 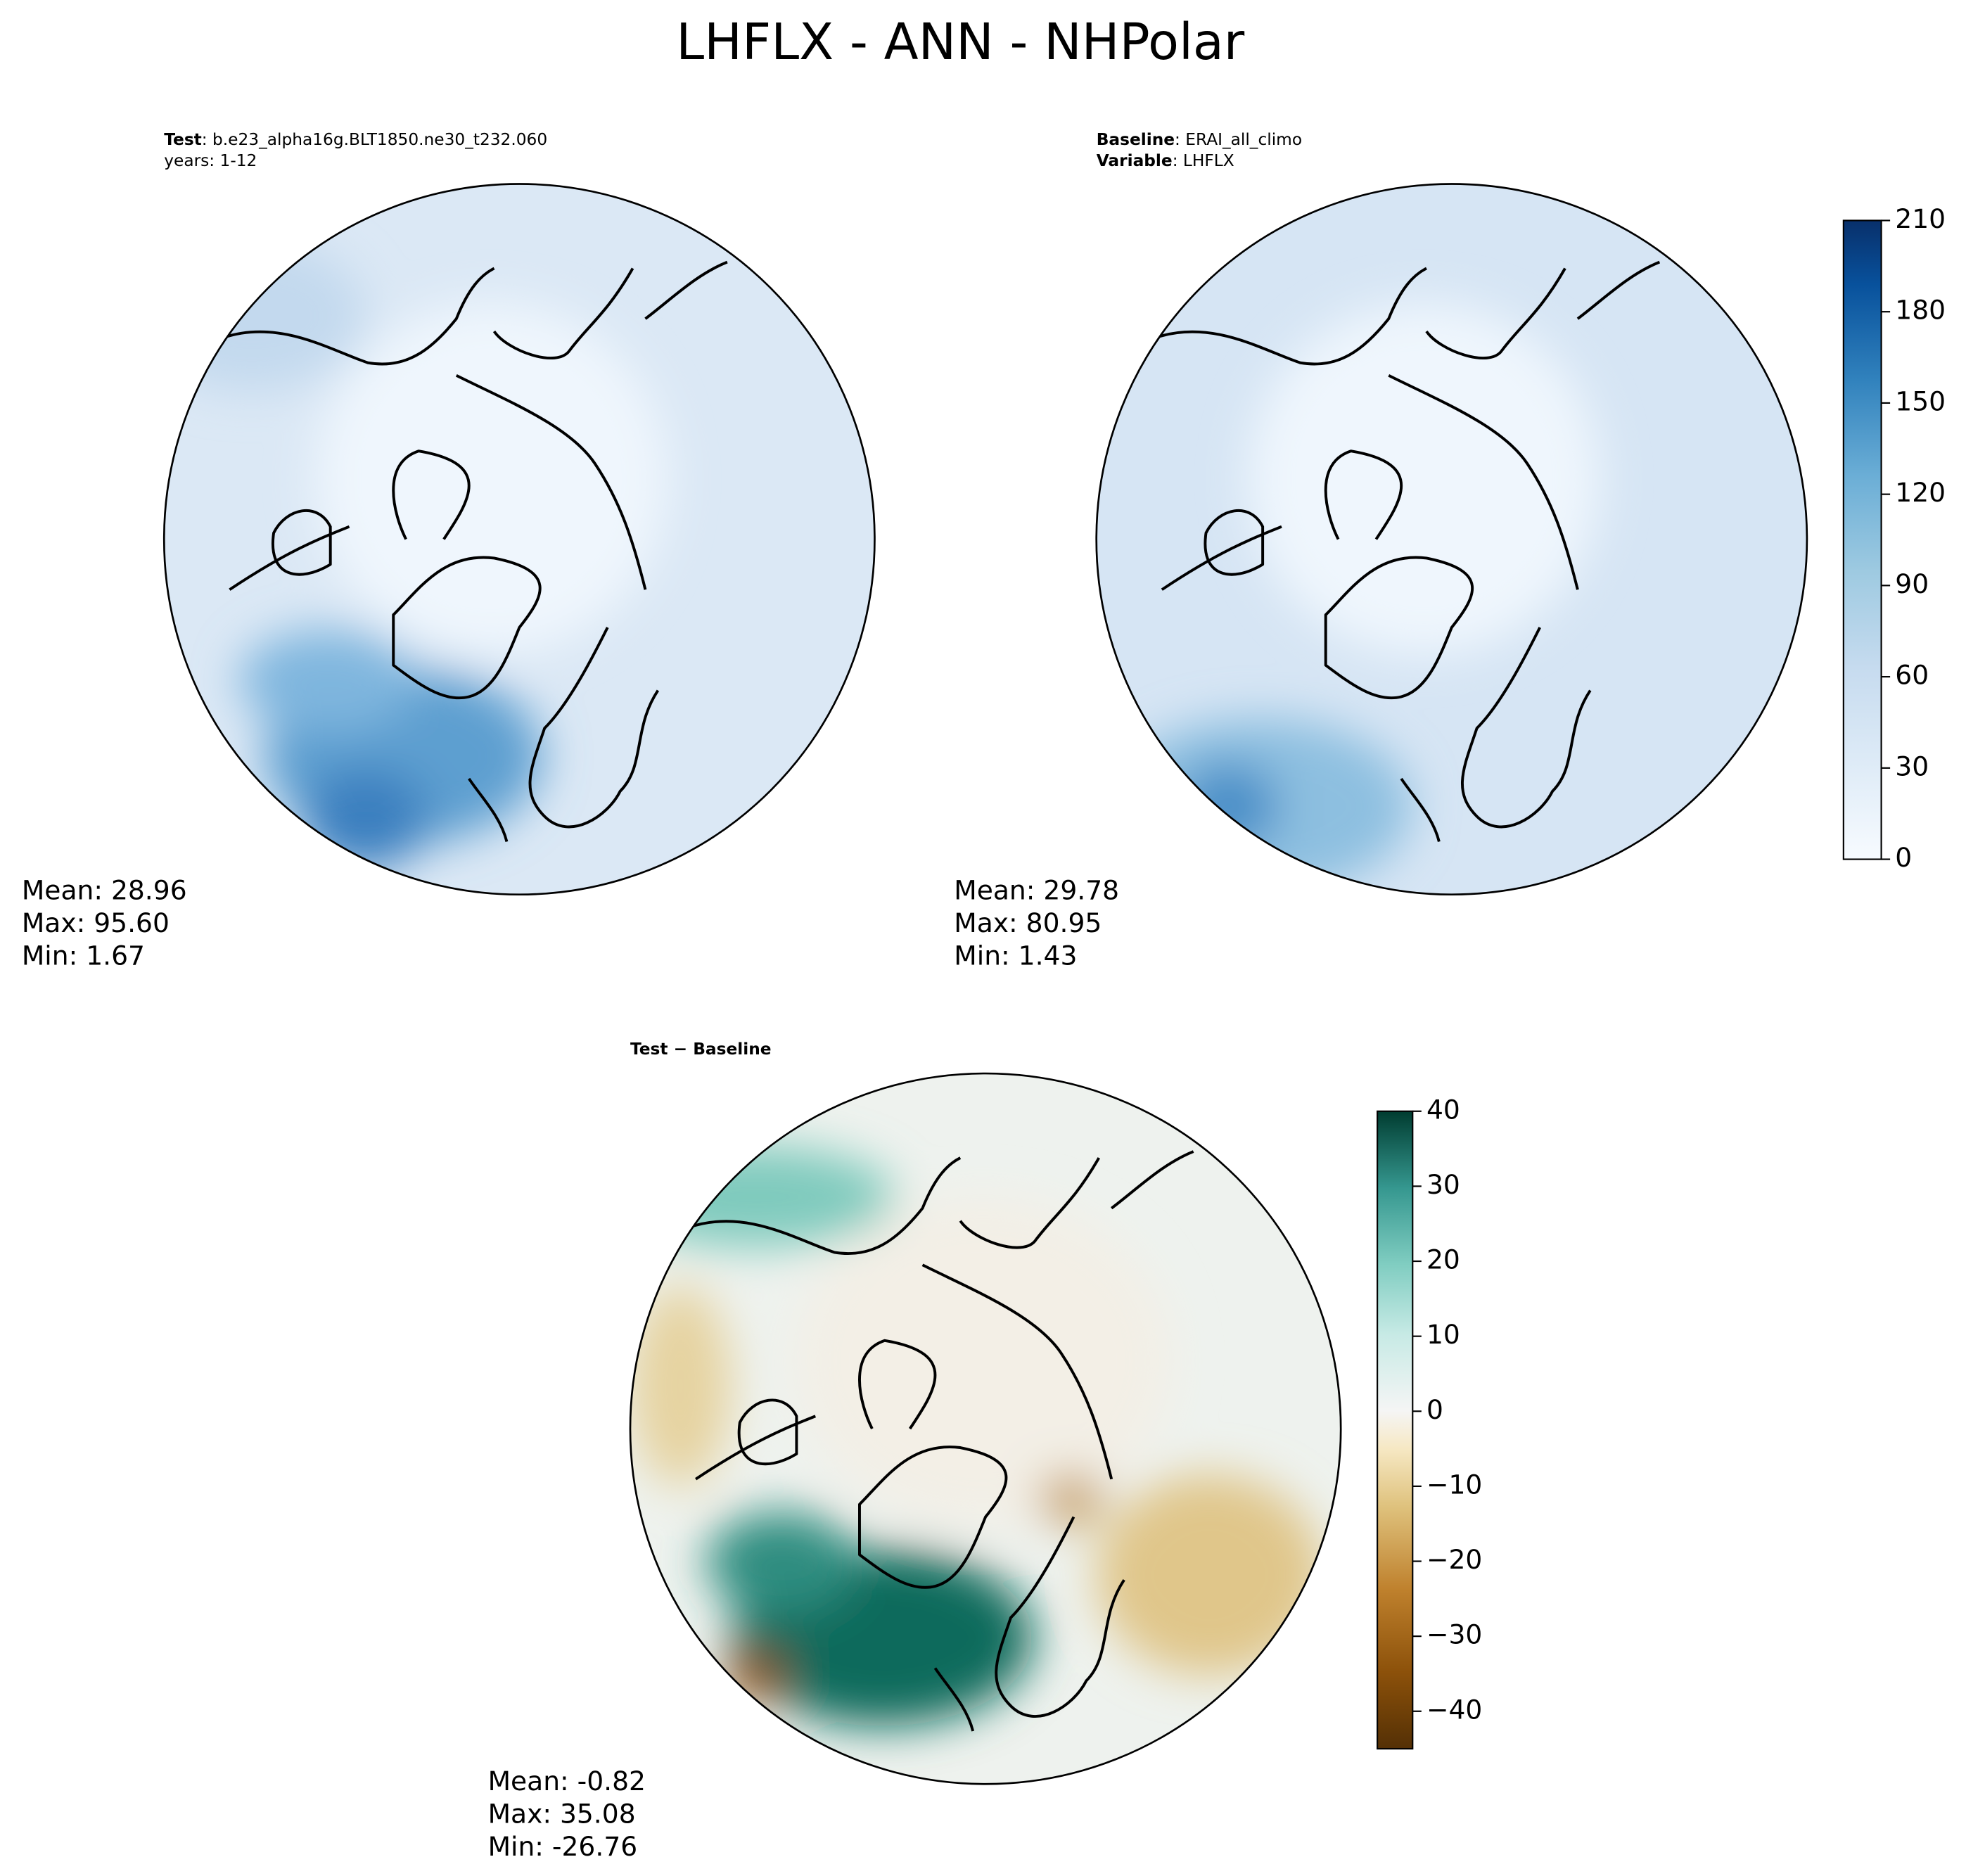 I want to click on map-test, so click(x=519, y=539).